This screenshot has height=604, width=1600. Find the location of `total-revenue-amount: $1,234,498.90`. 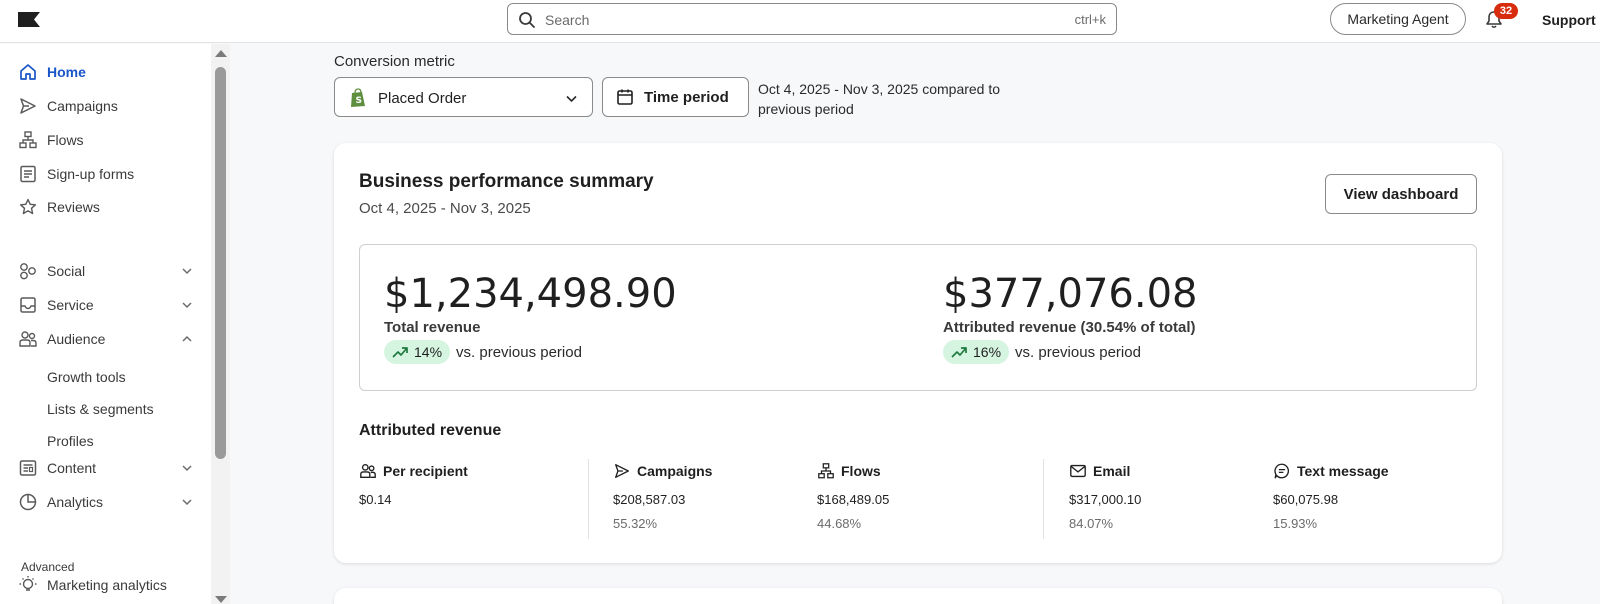

total-revenue-amount: $1,234,498.90 is located at coordinates (530, 294).